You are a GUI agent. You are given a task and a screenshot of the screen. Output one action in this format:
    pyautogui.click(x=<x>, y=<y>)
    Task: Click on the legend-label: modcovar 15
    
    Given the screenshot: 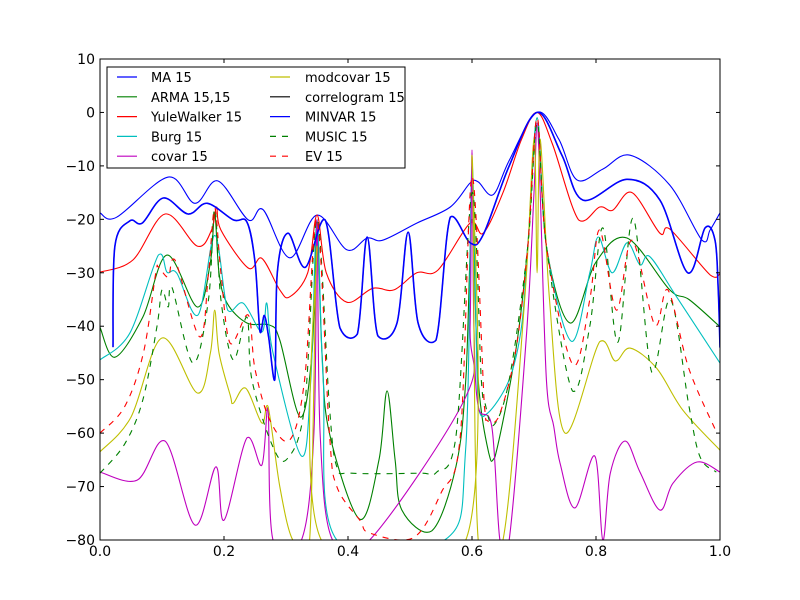 What is the action you would take?
    pyautogui.click(x=348, y=78)
    